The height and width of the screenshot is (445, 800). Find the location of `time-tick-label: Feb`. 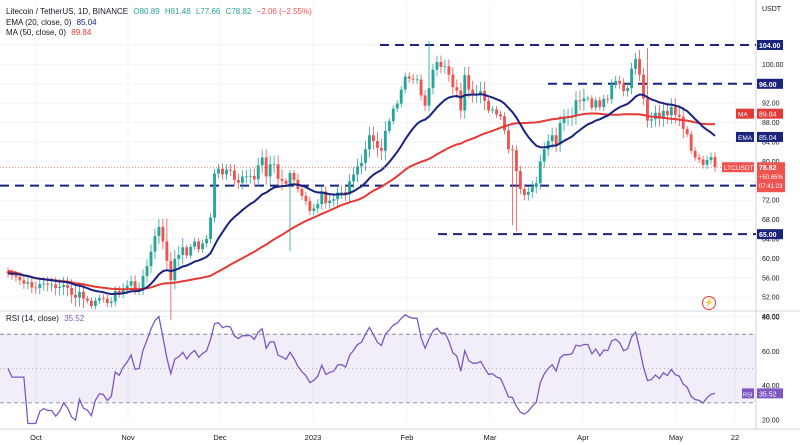

time-tick-label: Feb is located at coordinates (407, 437).